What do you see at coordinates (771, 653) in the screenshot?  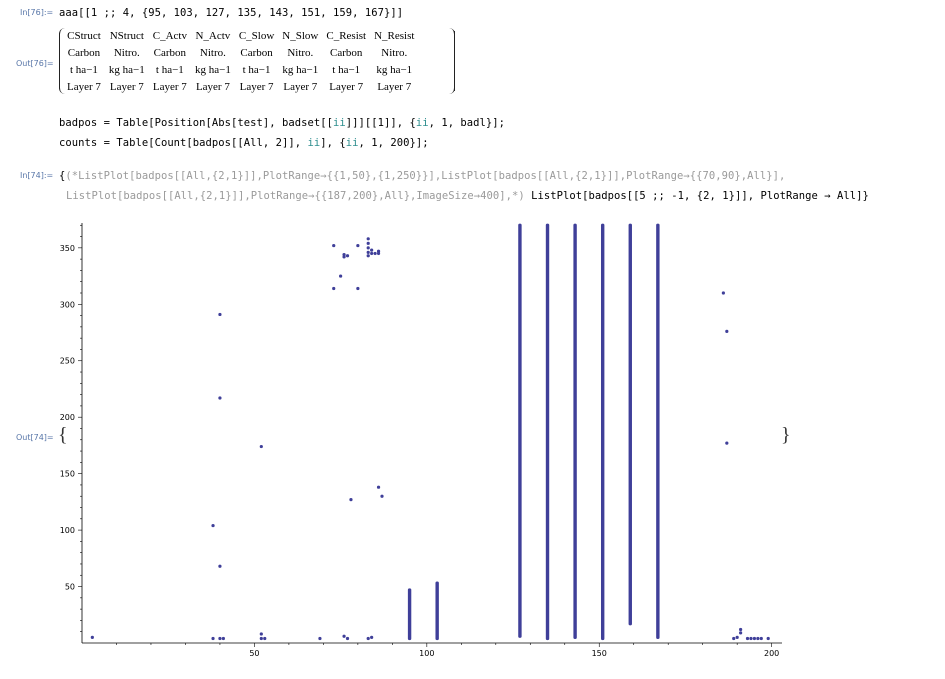 I see `x-tick-label: 200` at bounding box center [771, 653].